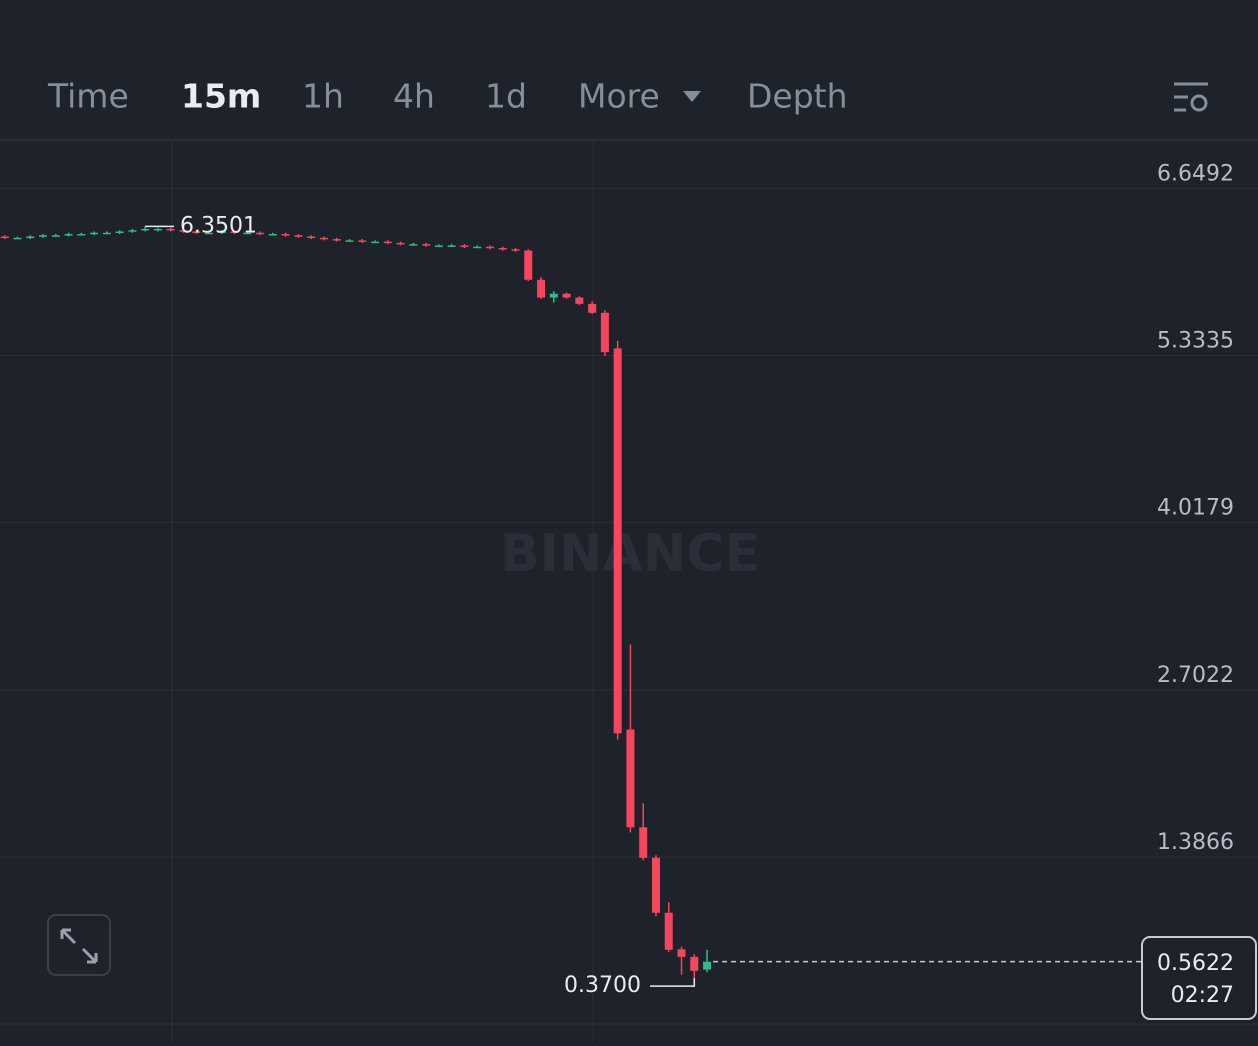 The height and width of the screenshot is (1046, 1258). What do you see at coordinates (323, 96) in the screenshot?
I see `tab: 1h` at bounding box center [323, 96].